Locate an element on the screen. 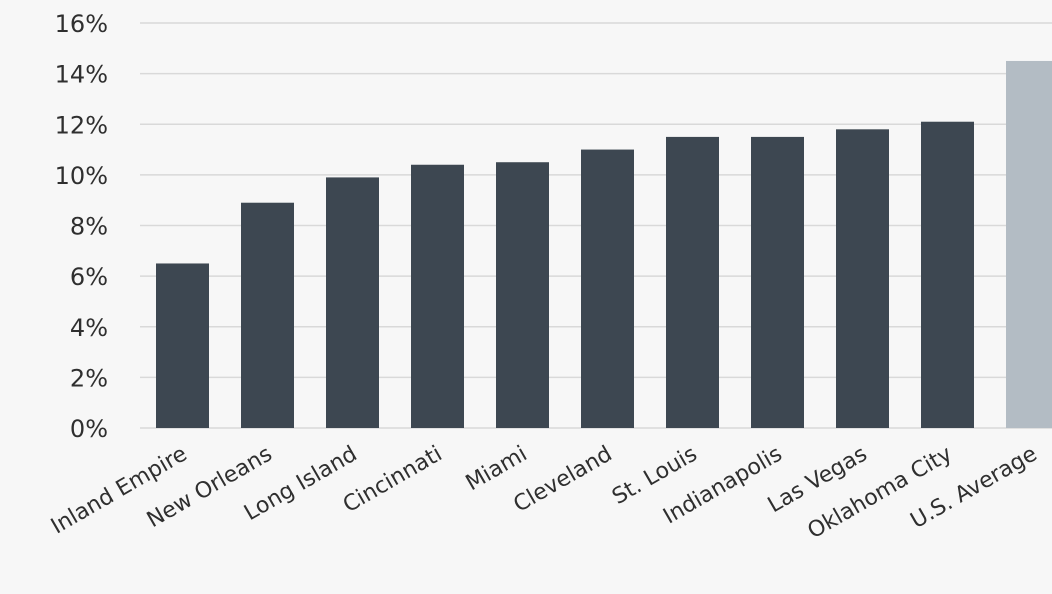 The image size is (1052, 594). y-tick-label: 16% is located at coordinates (81, 24).